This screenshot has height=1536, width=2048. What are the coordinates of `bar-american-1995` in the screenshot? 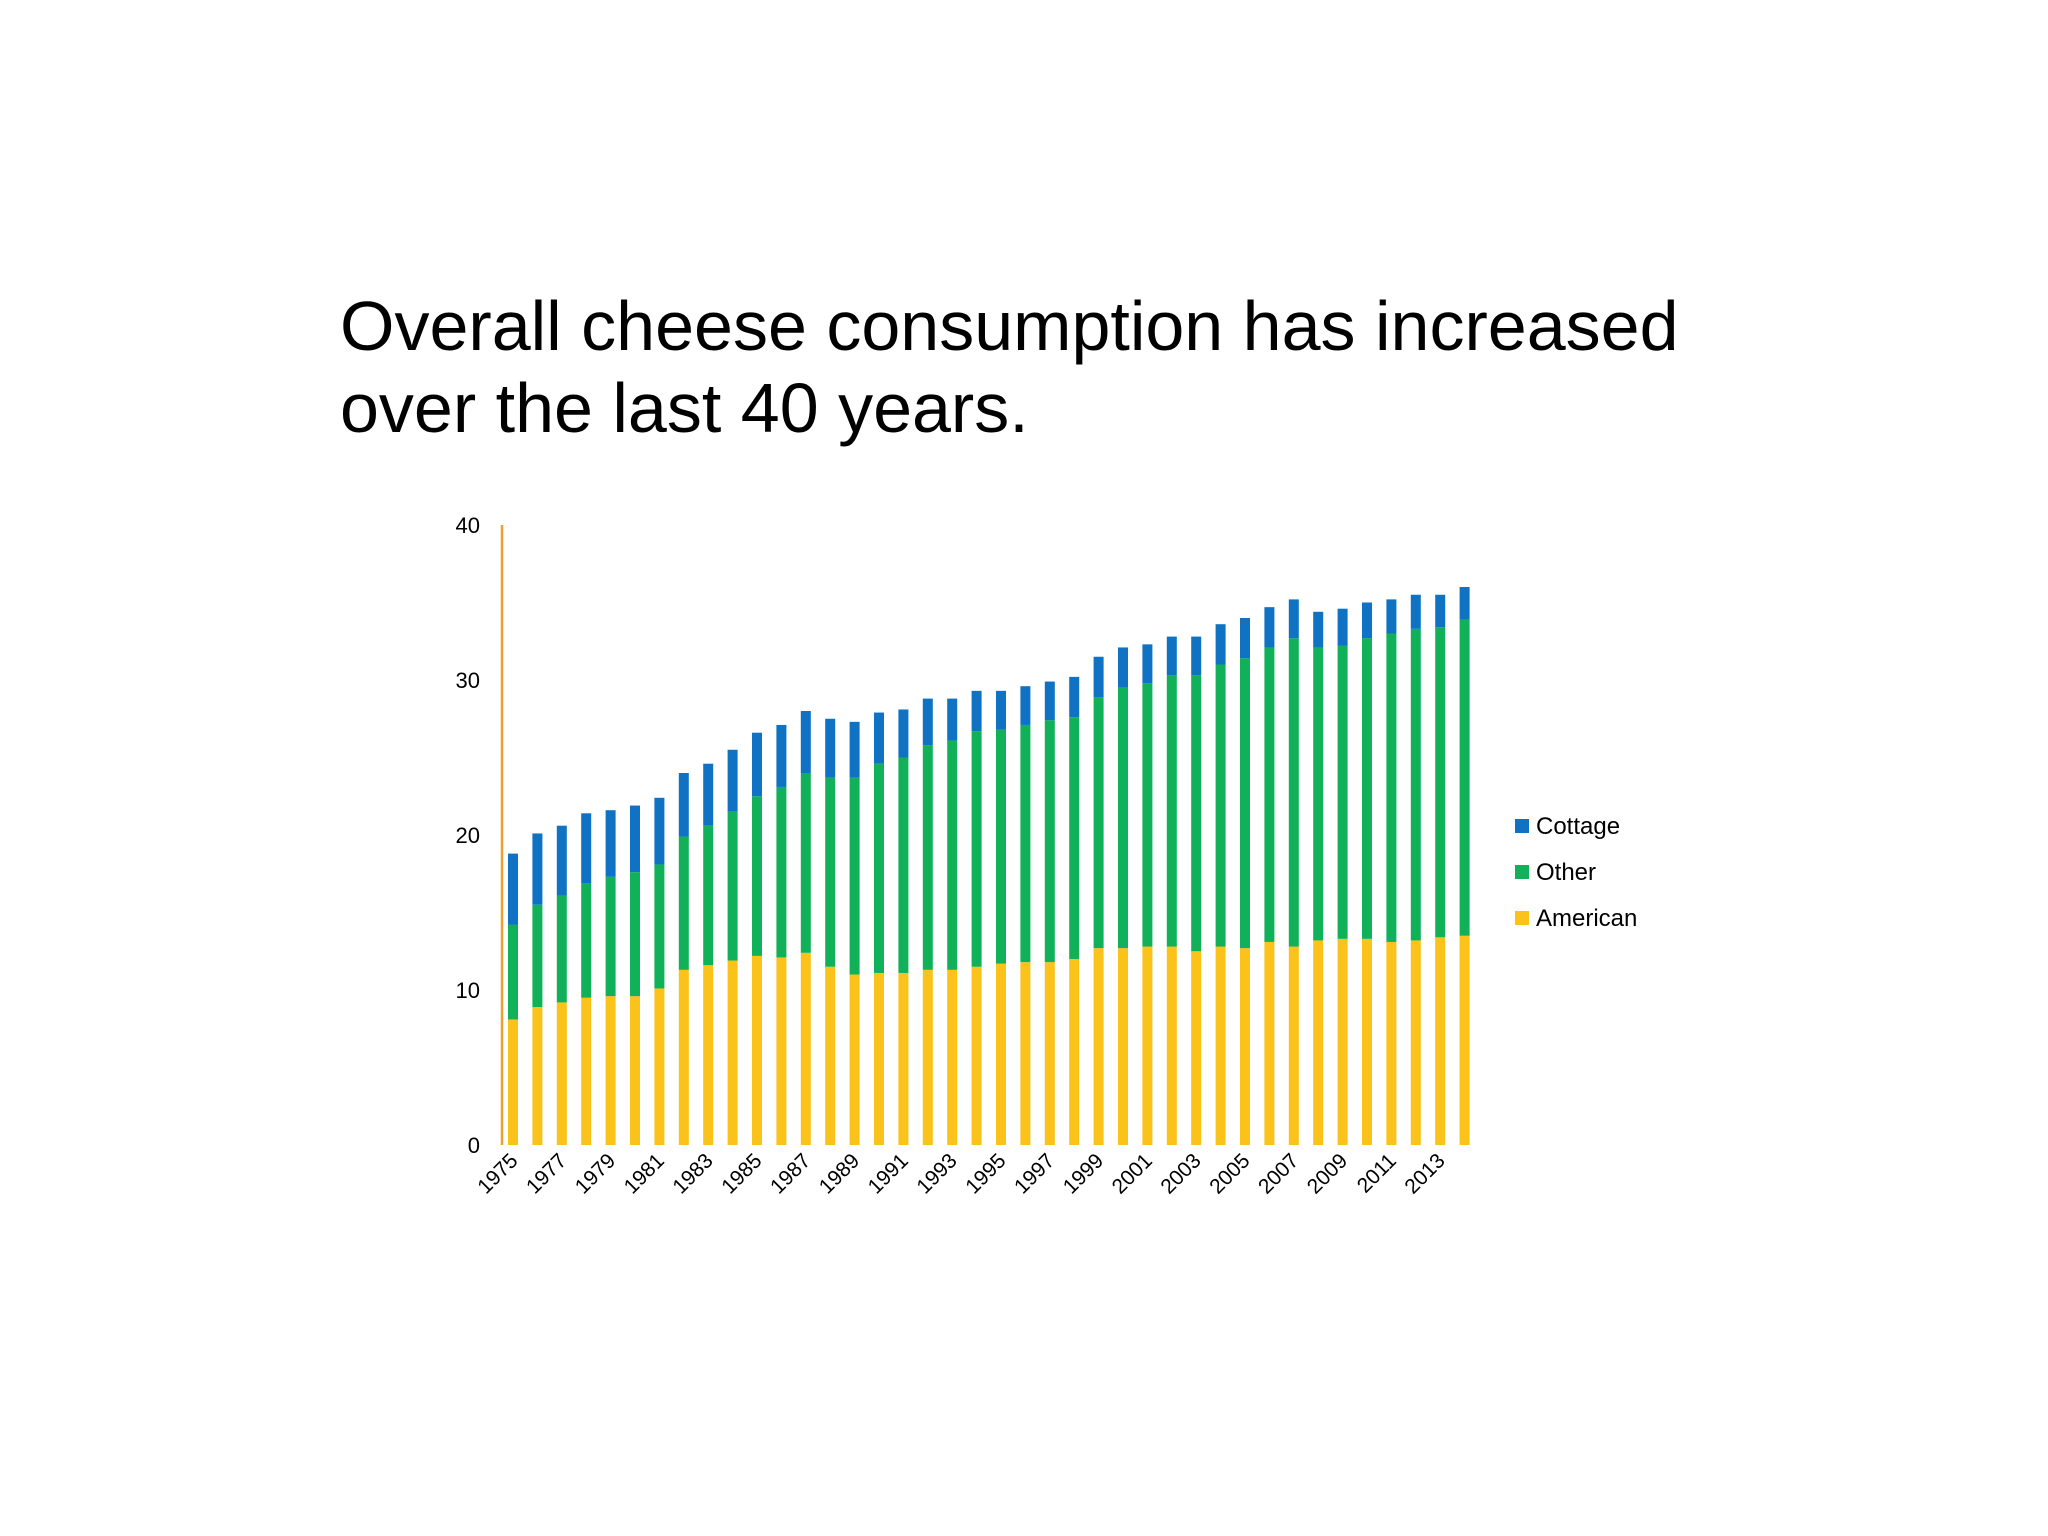 It's located at (1001, 1054).